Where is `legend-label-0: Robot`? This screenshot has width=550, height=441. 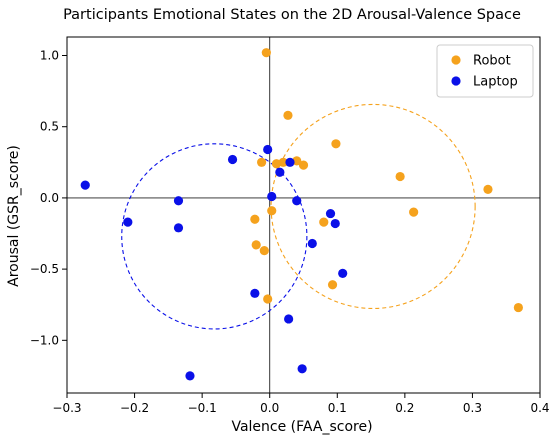
legend-label-0: Robot is located at coordinates (492, 61).